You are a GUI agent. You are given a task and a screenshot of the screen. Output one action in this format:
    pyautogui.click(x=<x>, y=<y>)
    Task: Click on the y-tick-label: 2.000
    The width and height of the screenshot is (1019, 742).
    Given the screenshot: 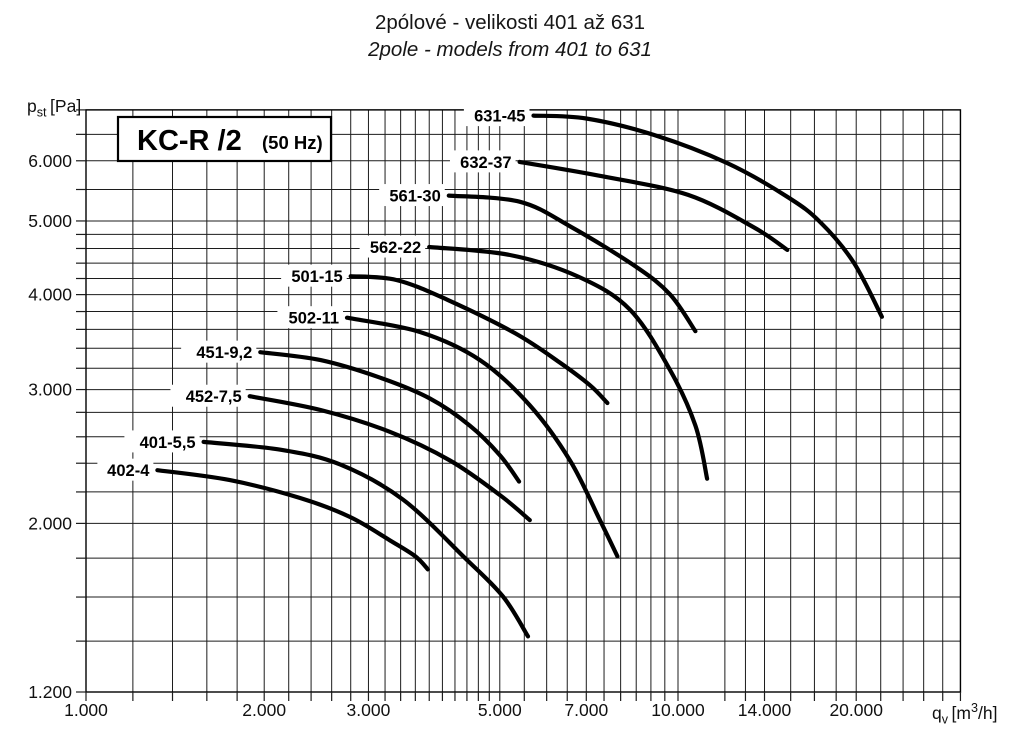 What is the action you would take?
    pyautogui.click(x=50, y=523)
    